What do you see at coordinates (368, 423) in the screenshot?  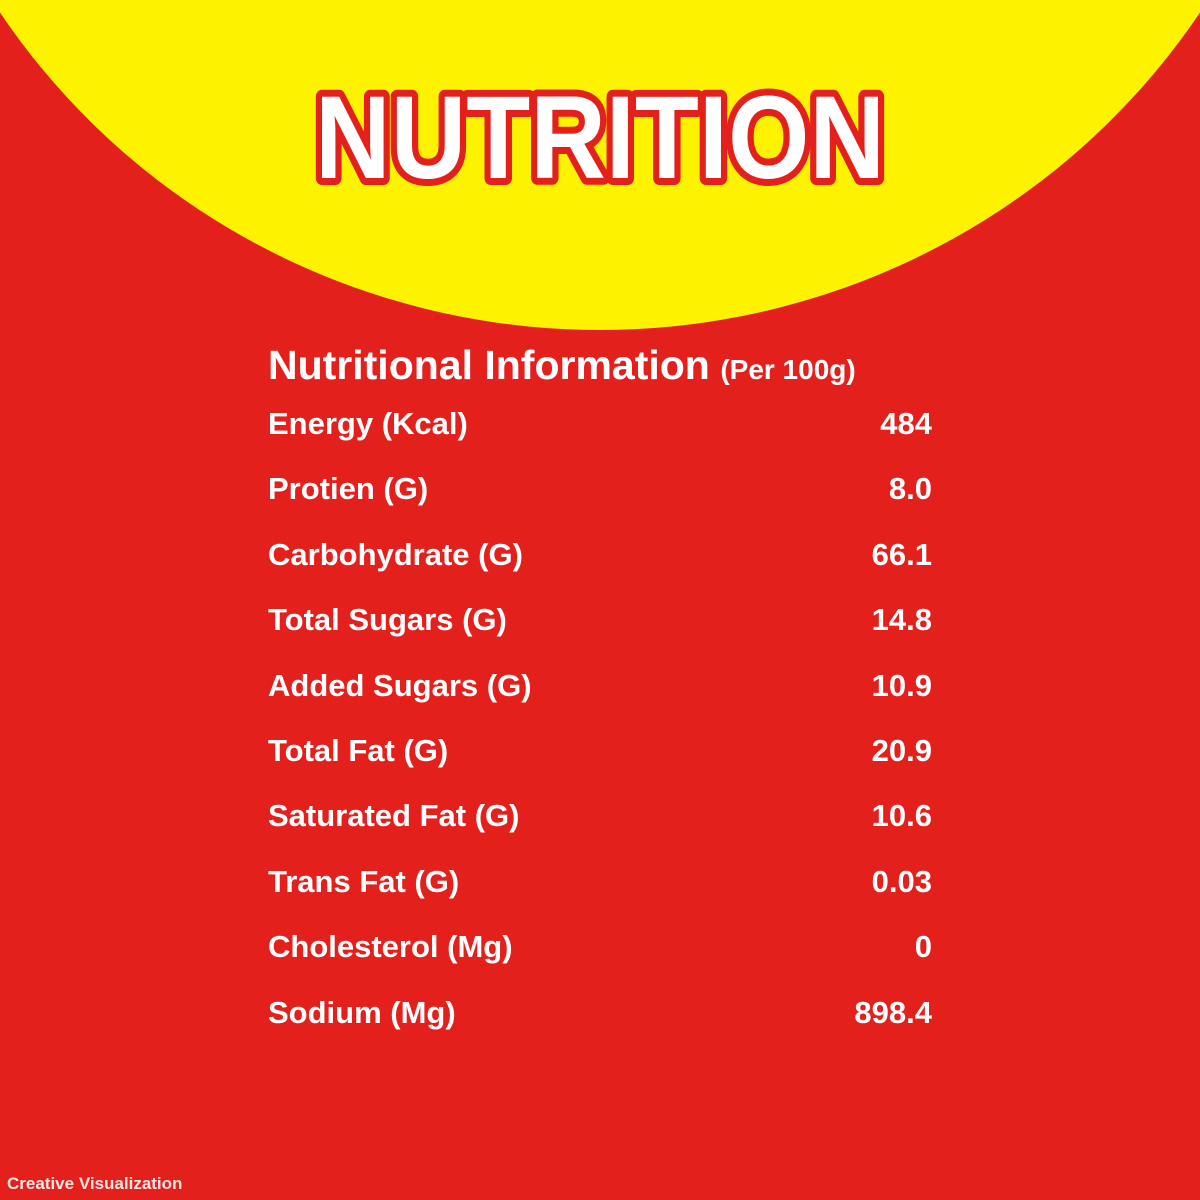 I see `row-label: Energy (Kcal)` at bounding box center [368, 423].